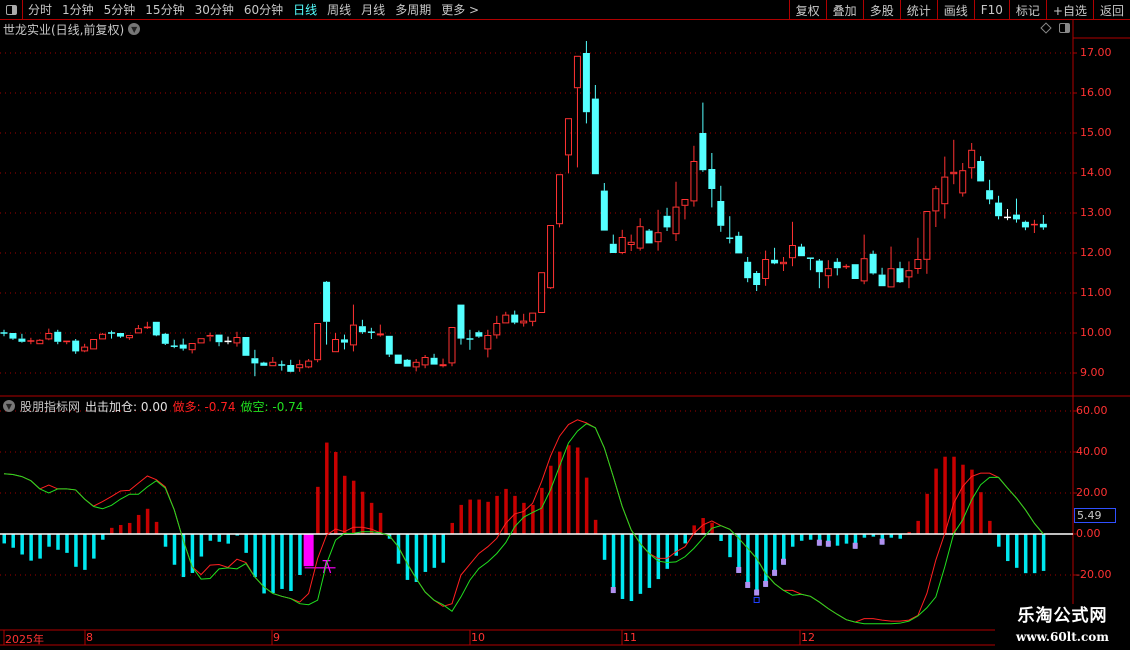 This screenshot has width=1130, height=650. What do you see at coordinates (165, 10) in the screenshot?
I see `period-tab: 15分钟` at bounding box center [165, 10].